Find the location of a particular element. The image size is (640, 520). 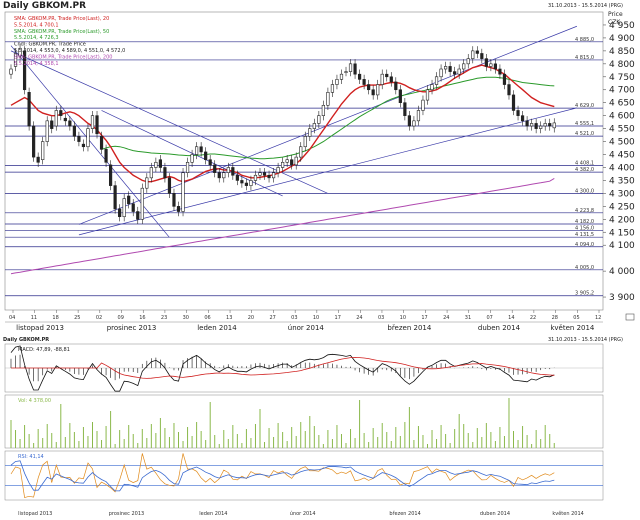

level-label: 4 629,0 is located at coordinates (584, 106).